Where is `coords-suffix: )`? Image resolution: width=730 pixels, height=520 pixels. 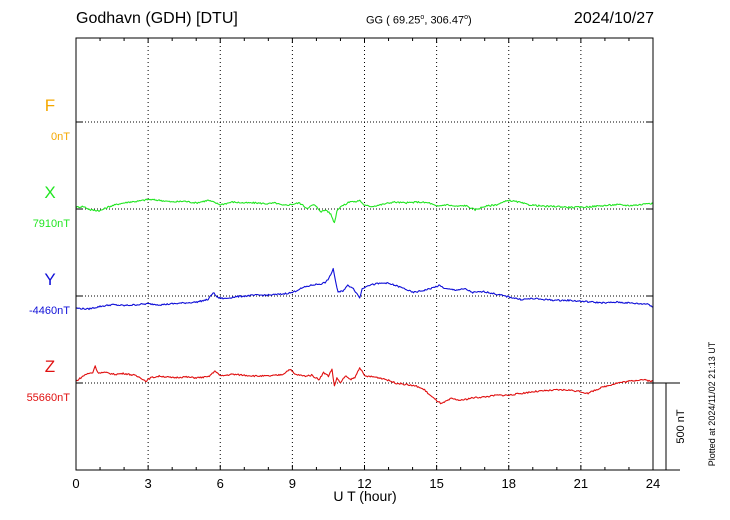
coords-suffix: ) is located at coordinates (470, 20).